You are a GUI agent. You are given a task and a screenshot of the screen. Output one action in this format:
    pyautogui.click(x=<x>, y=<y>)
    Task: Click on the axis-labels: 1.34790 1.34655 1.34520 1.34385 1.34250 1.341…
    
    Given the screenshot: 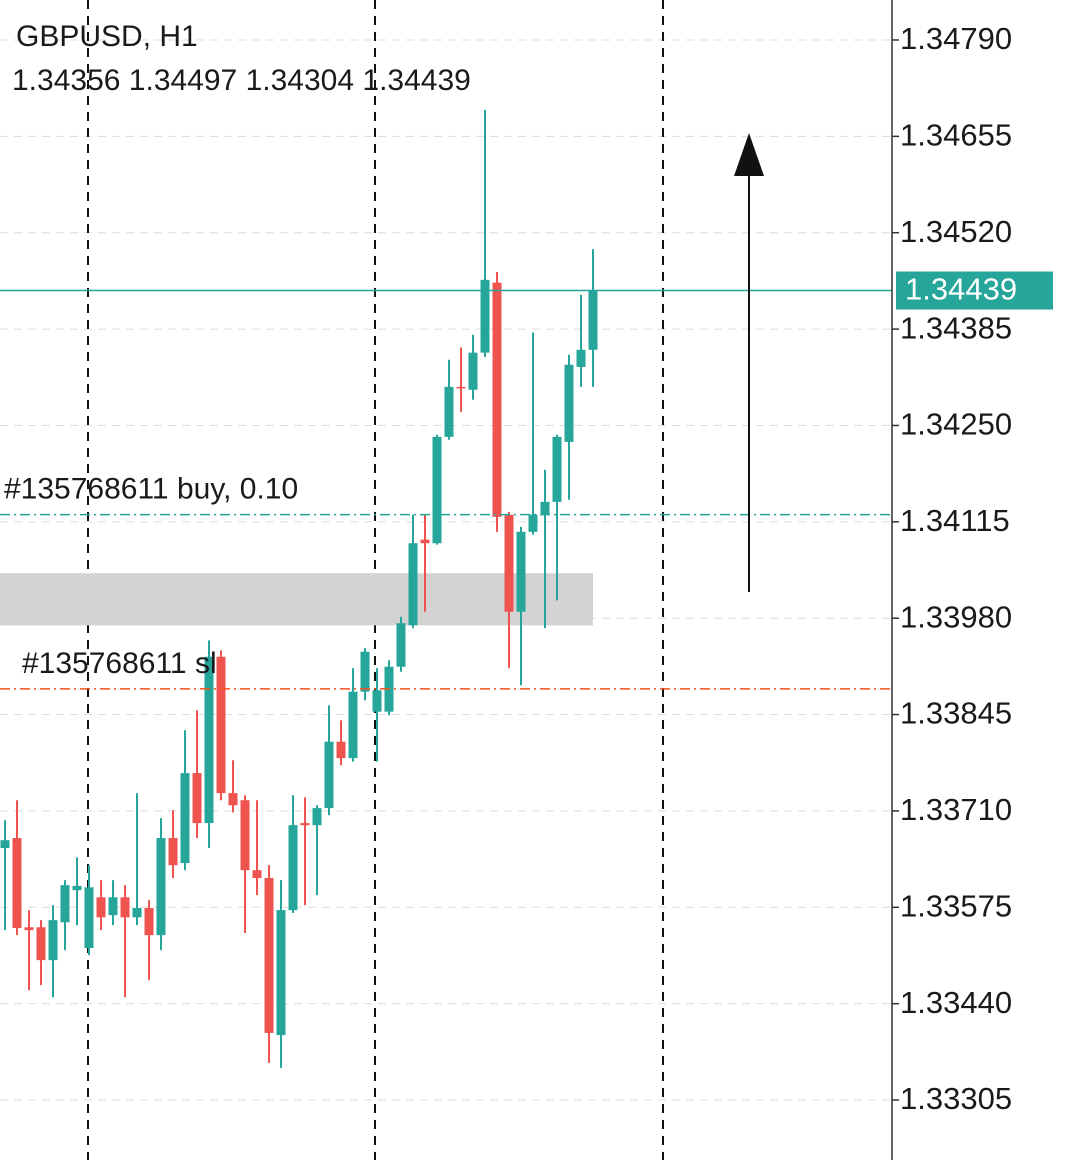 What is the action you would take?
    pyautogui.click(x=972, y=568)
    